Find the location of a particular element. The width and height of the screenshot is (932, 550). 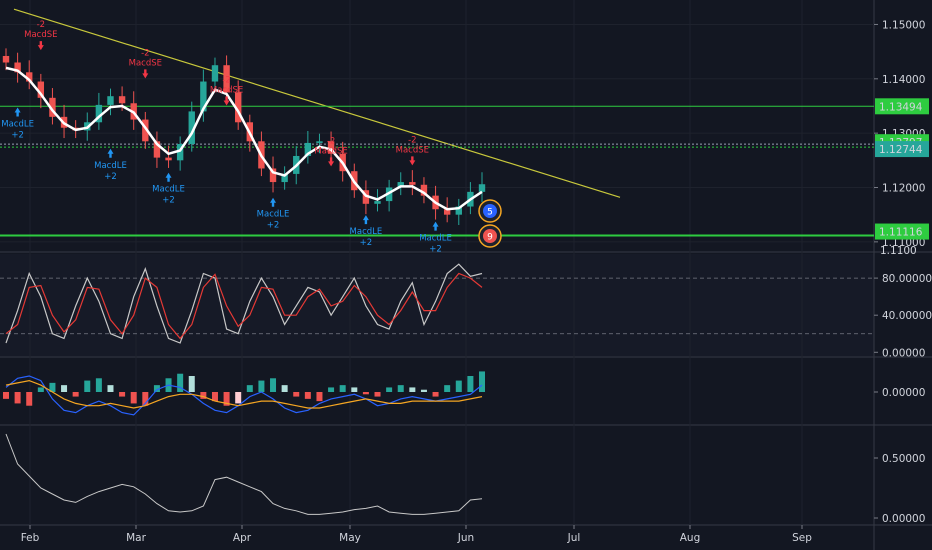

time-axis-label: Mar is located at coordinates (136, 538).